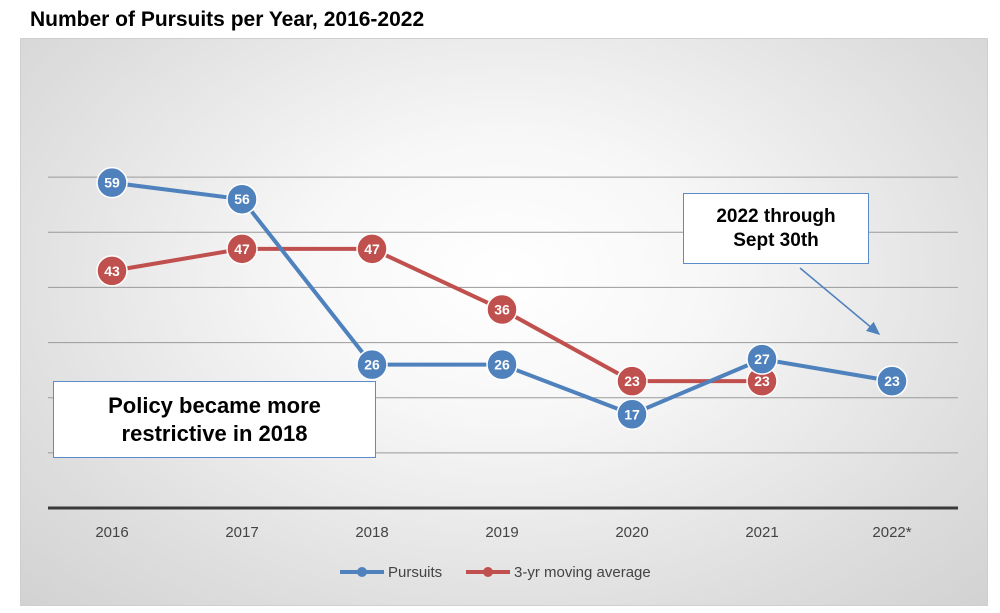  I want to click on data-label: 27, so click(762, 359).